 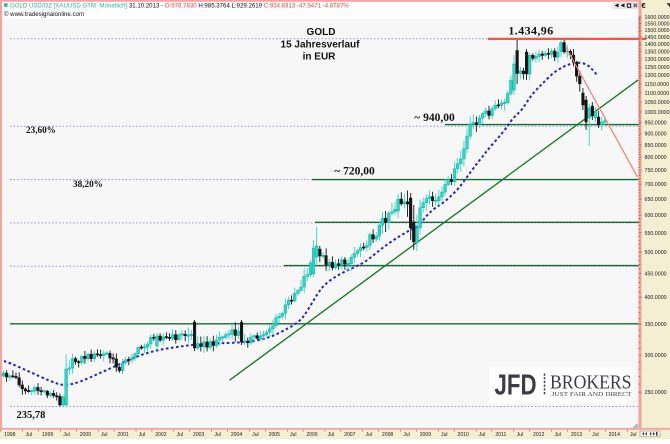 I want to click on svg-text: 1500.0000, so click(x=657, y=31).